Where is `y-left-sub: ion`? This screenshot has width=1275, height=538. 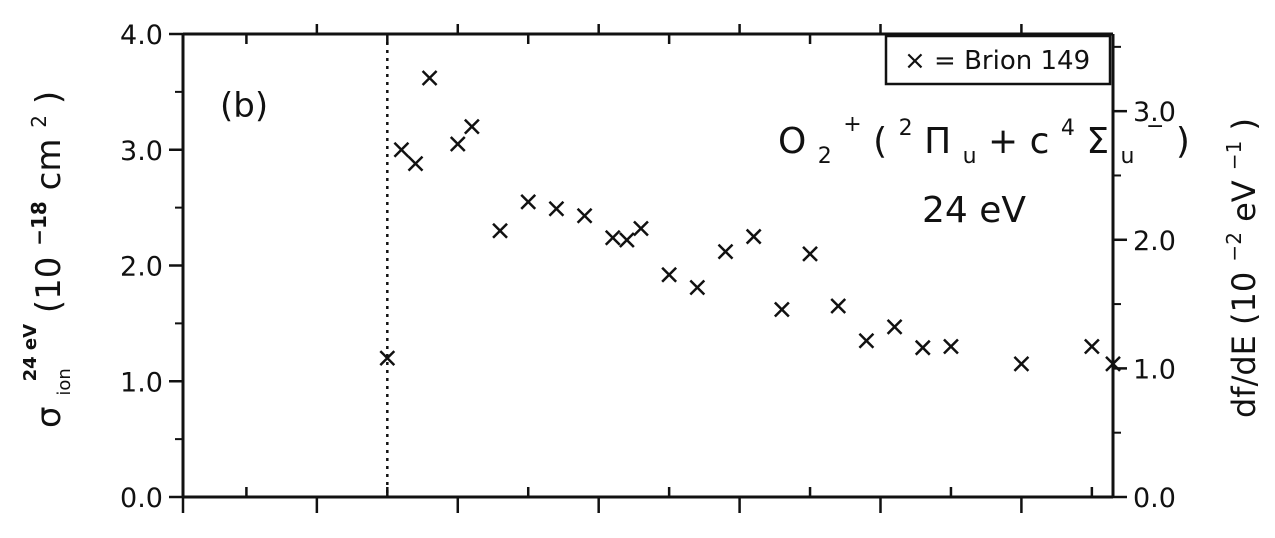
y-left-sub: ion is located at coordinates (64, 381).